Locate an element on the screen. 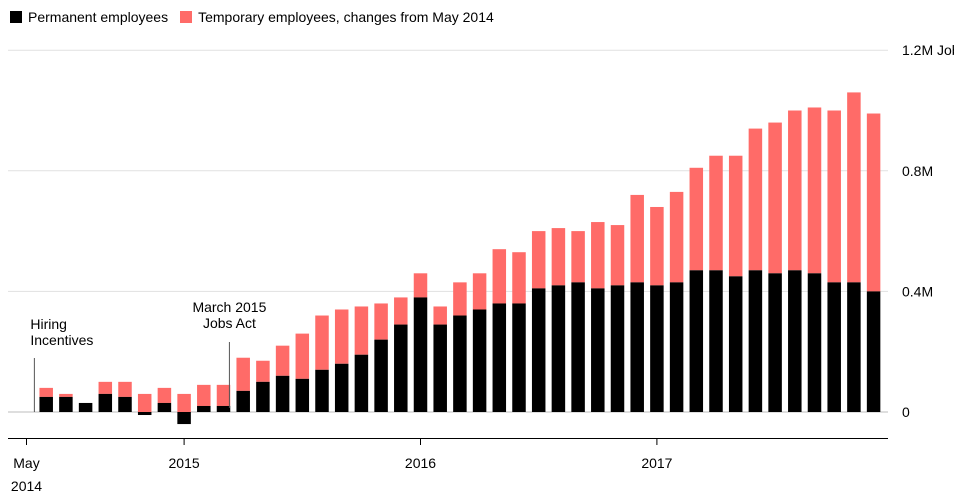  x-tick-sublabel-0: 2014 is located at coordinates (26, 486).